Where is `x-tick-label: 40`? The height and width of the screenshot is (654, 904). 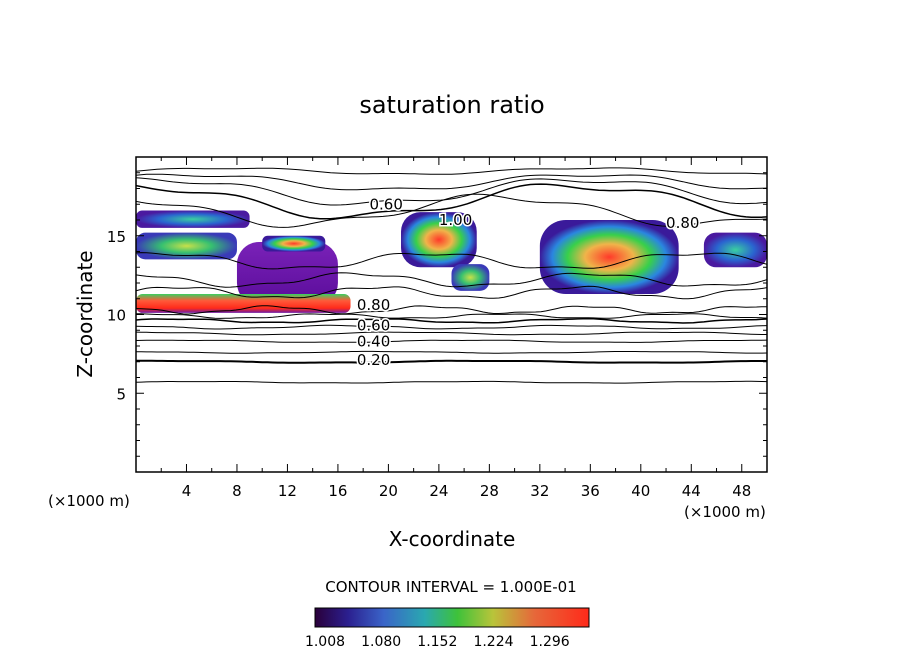 x-tick-label: 40 is located at coordinates (640, 491).